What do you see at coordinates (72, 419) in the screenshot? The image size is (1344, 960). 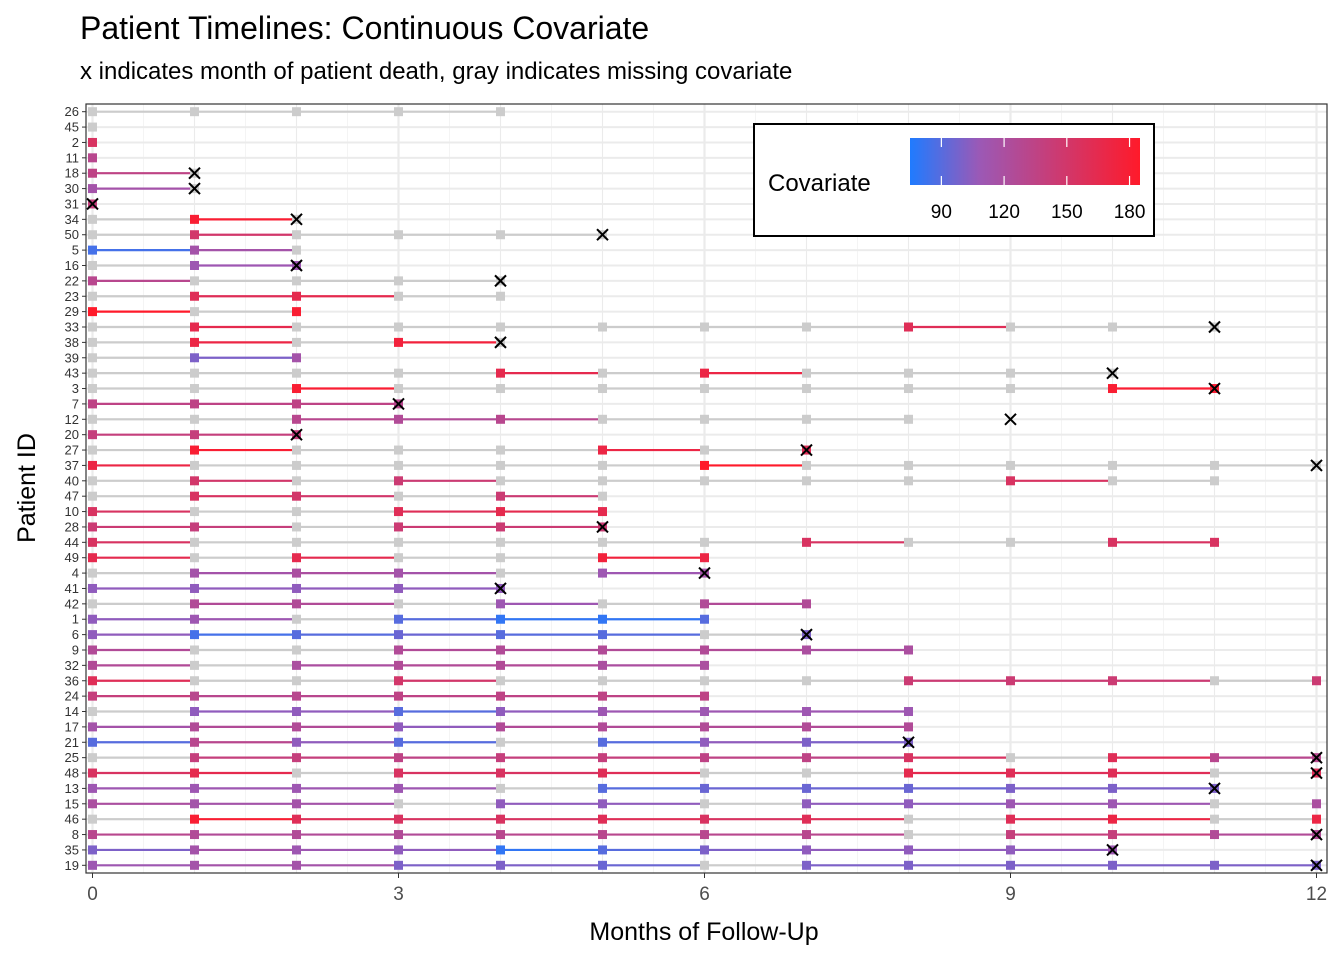 I see `y-tick-label: 12` at bounding box center [72, 419].